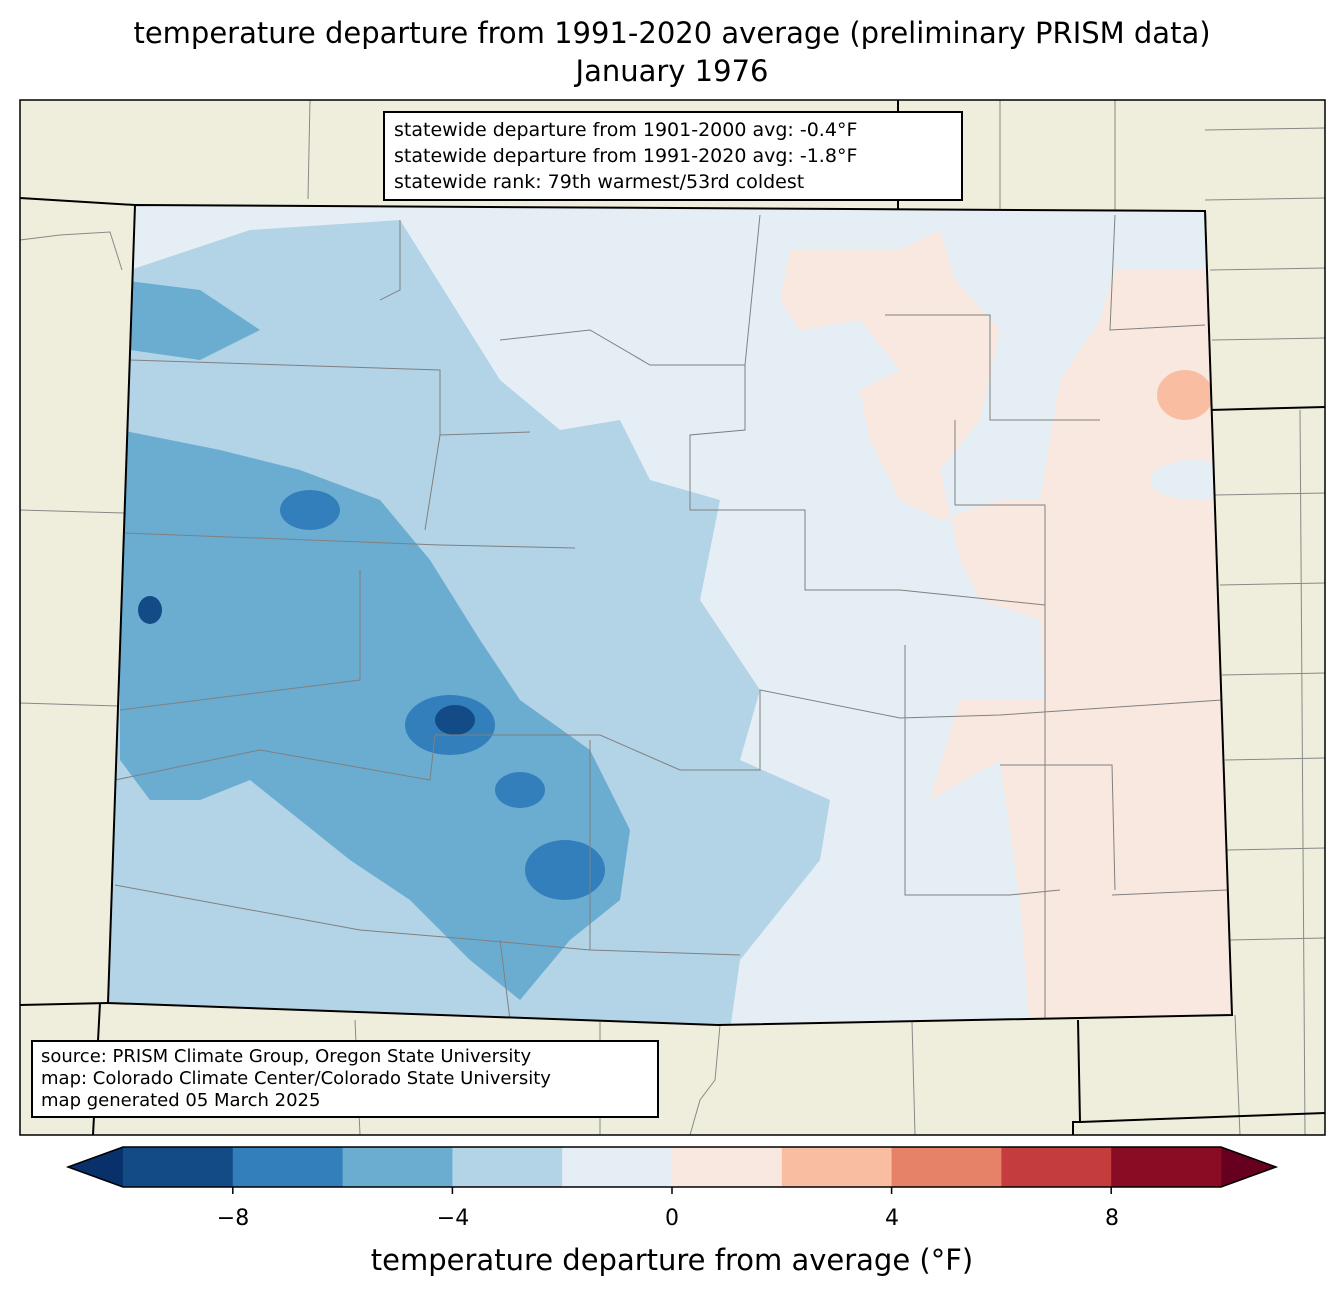 The height and width of the screenshot is (1299, 1344). Describe the element at coordinates (672, 1260) in the screenshot. I see `colorbar-label: temperature departure from average (°F)` at that location.